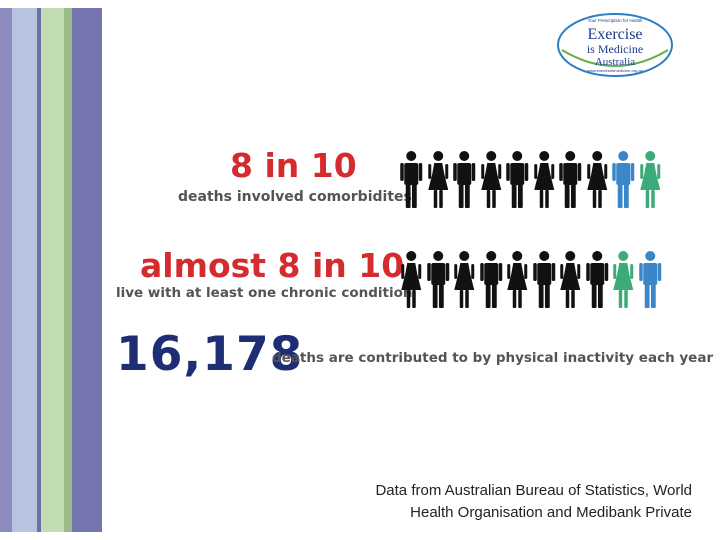  Describe the element at coordinates (530, 280) in the screenshot. I see `stat-2-people` at that location.